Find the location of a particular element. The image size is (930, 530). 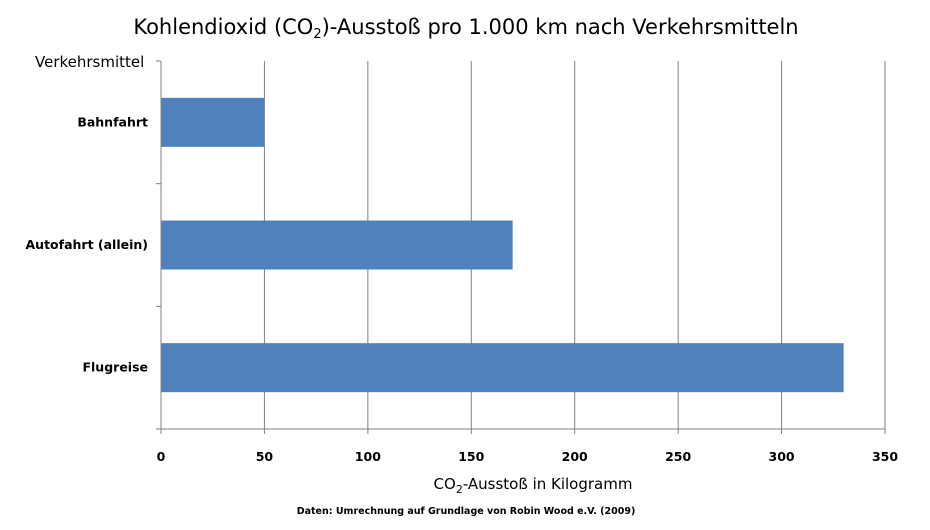

x-axis-title: CO2-Ausstoß in Kilogramm is located at coordinates (533, 485).